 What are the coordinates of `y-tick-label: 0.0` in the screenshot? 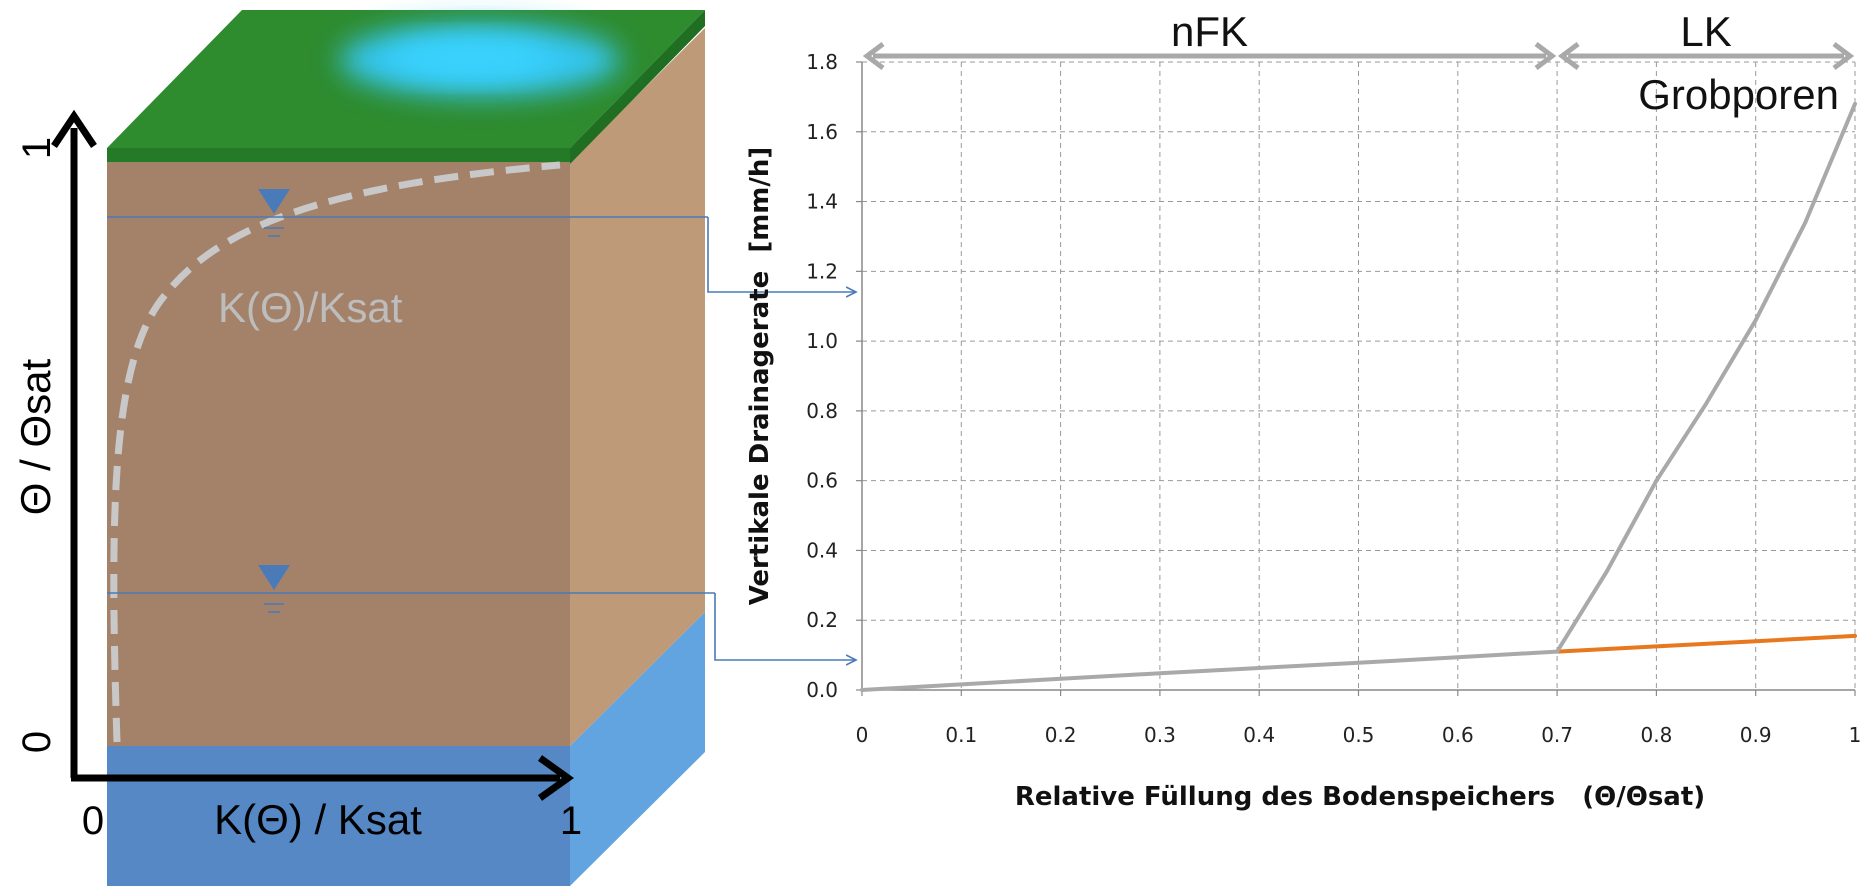 It's located at (822, 690).